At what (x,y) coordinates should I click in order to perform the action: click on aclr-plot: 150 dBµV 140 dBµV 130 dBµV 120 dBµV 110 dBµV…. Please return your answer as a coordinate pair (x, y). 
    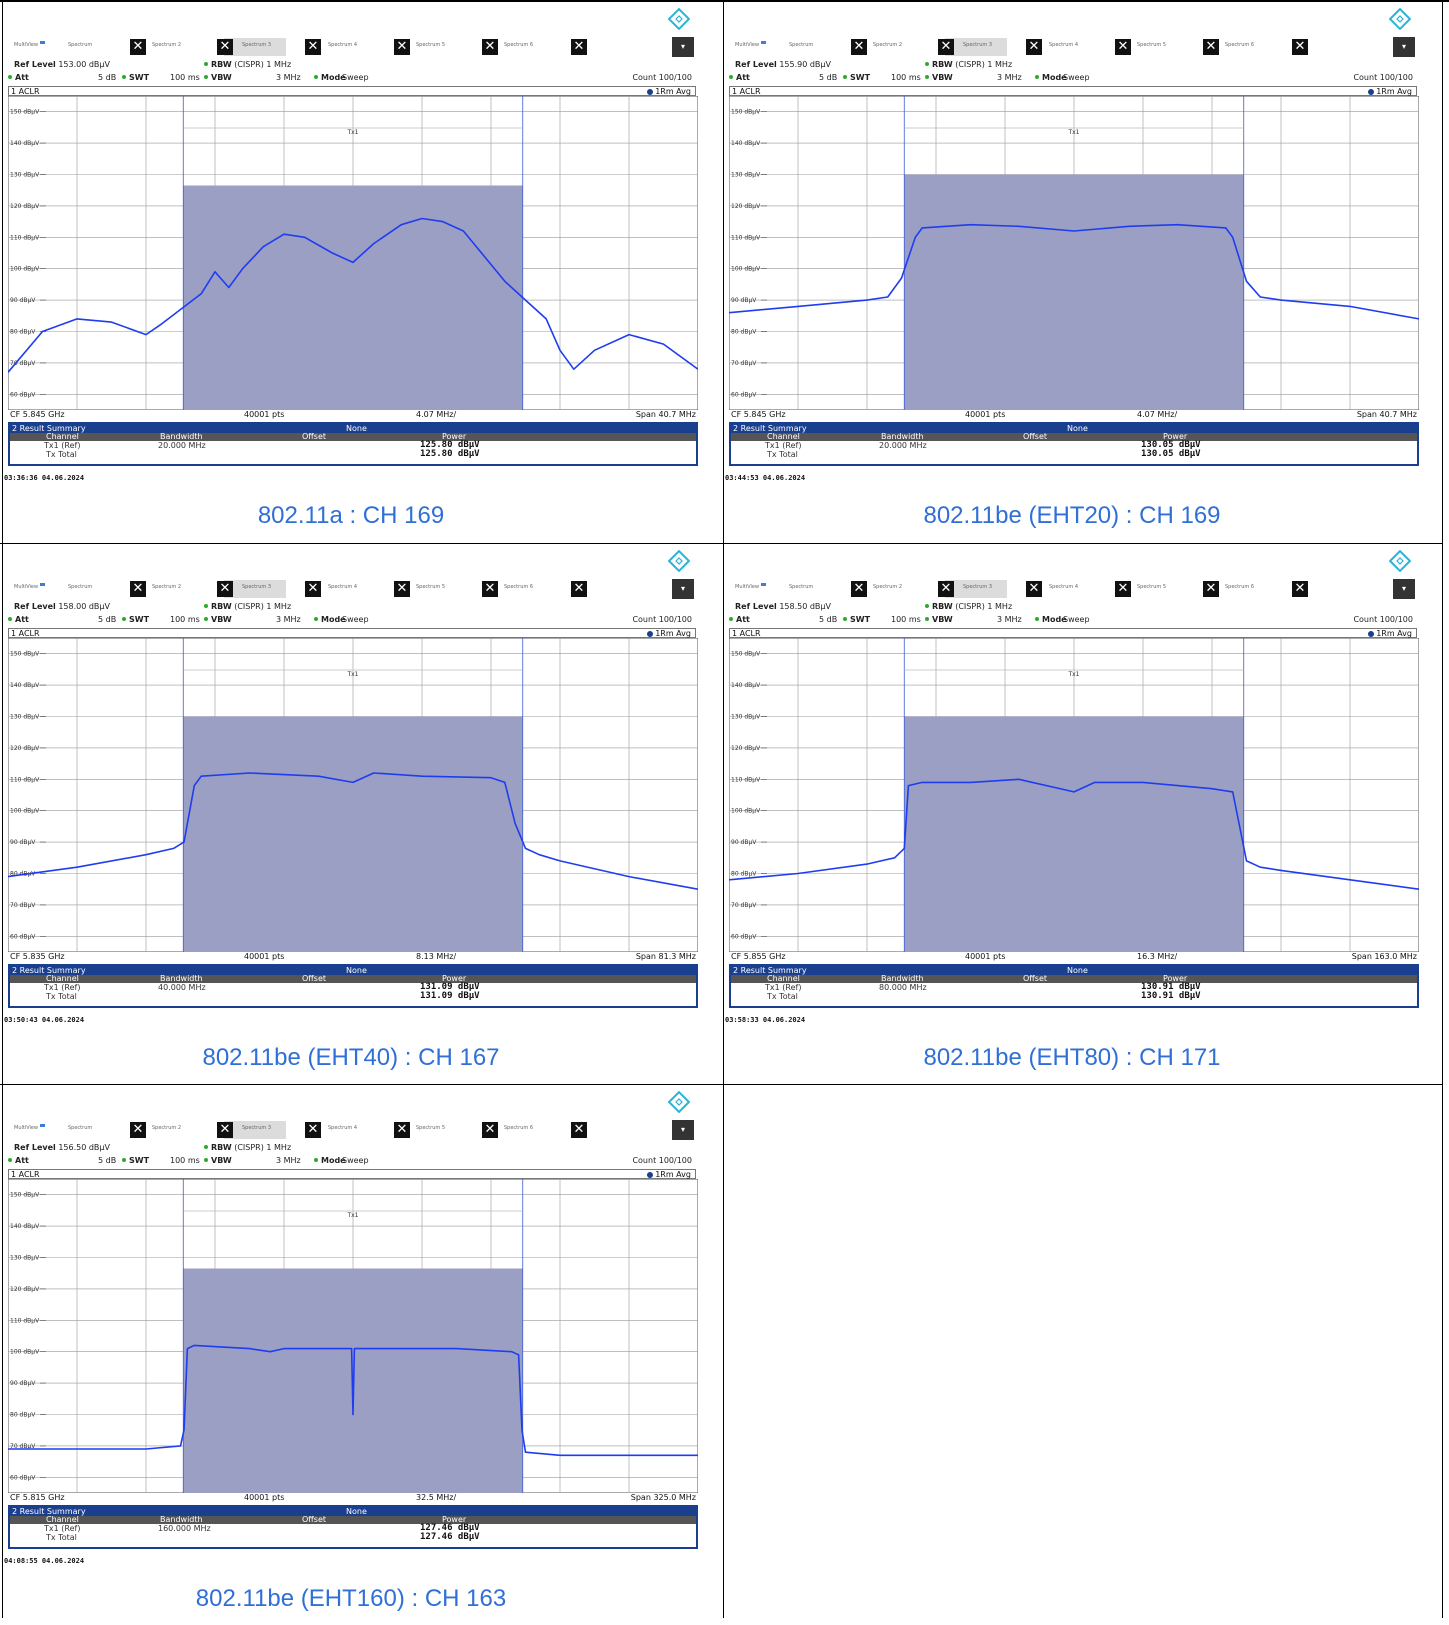
    Looking at the image, I should click on (1074, 795).